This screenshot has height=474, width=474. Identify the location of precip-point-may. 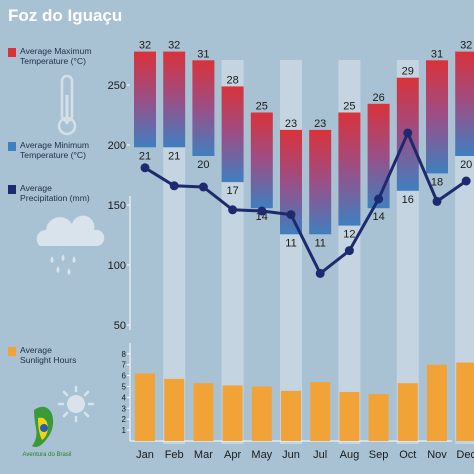
(262, 211).